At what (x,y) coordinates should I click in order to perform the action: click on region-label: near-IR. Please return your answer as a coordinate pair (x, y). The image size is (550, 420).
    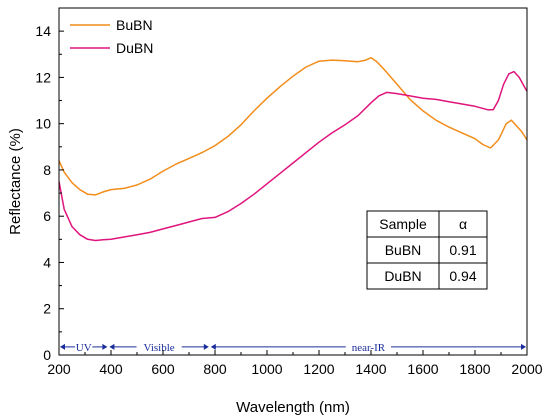
    Looking at the image, I should click on (369, 348).